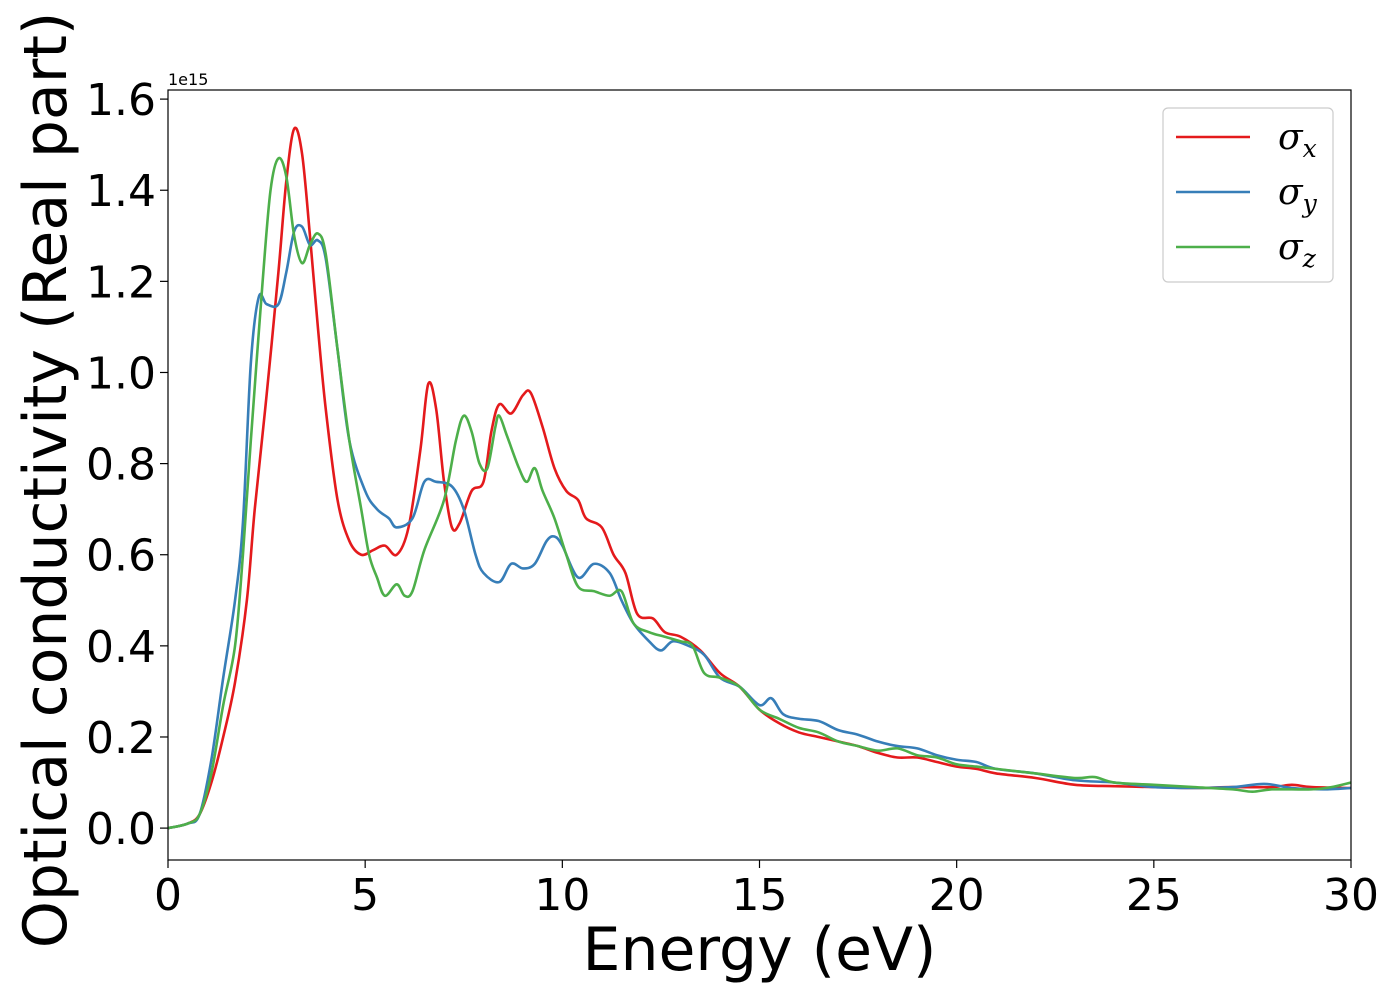 The image size is (1400, 1000). Describe the element at coordinates (957, 895) in the screenshot. I see `x-tick-label: 20` at that location.